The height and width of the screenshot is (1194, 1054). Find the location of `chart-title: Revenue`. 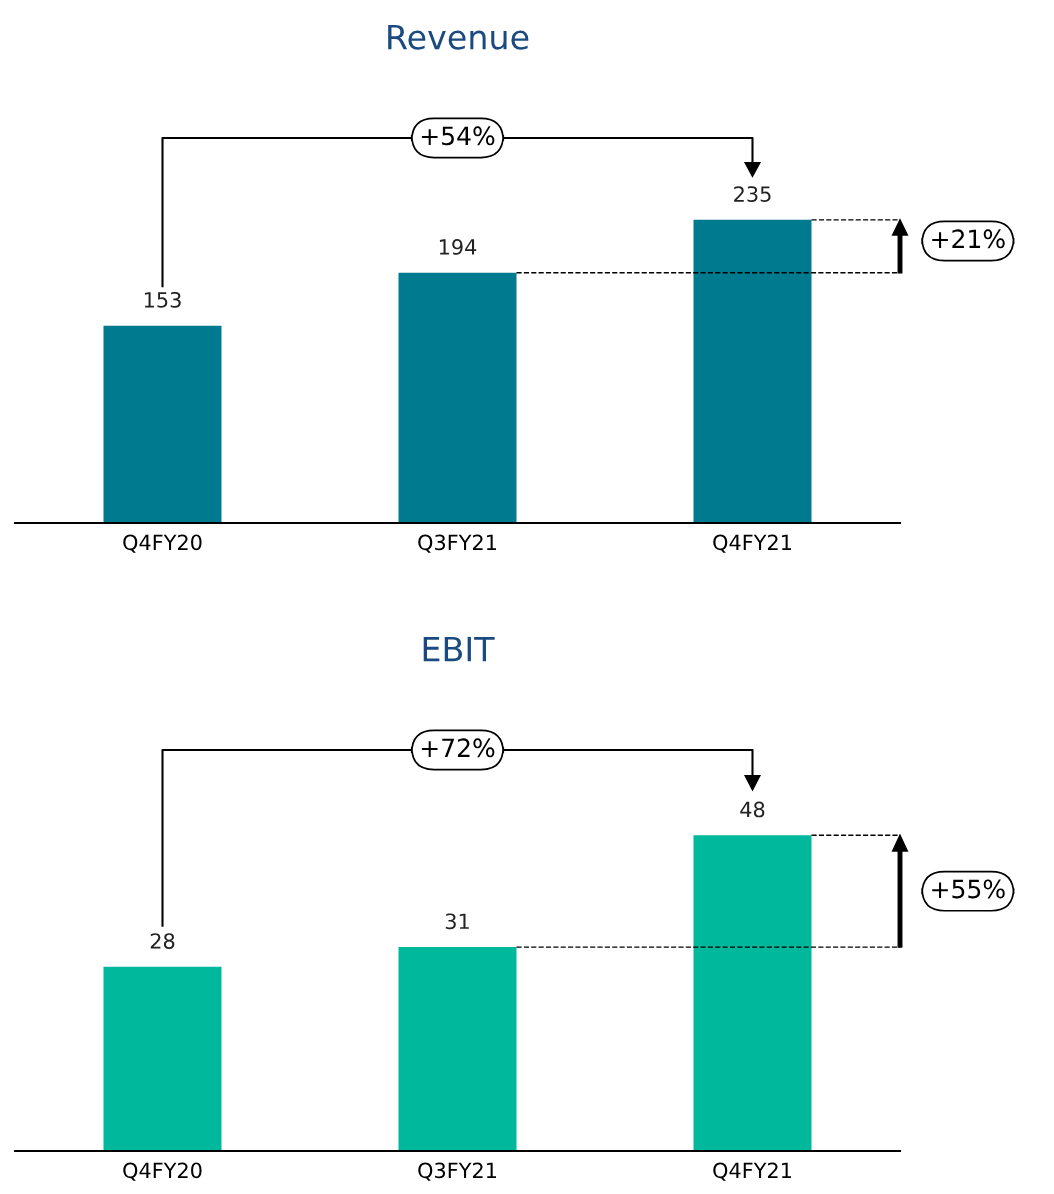

chart-title: Revenue is located at coordinates (458, 37).